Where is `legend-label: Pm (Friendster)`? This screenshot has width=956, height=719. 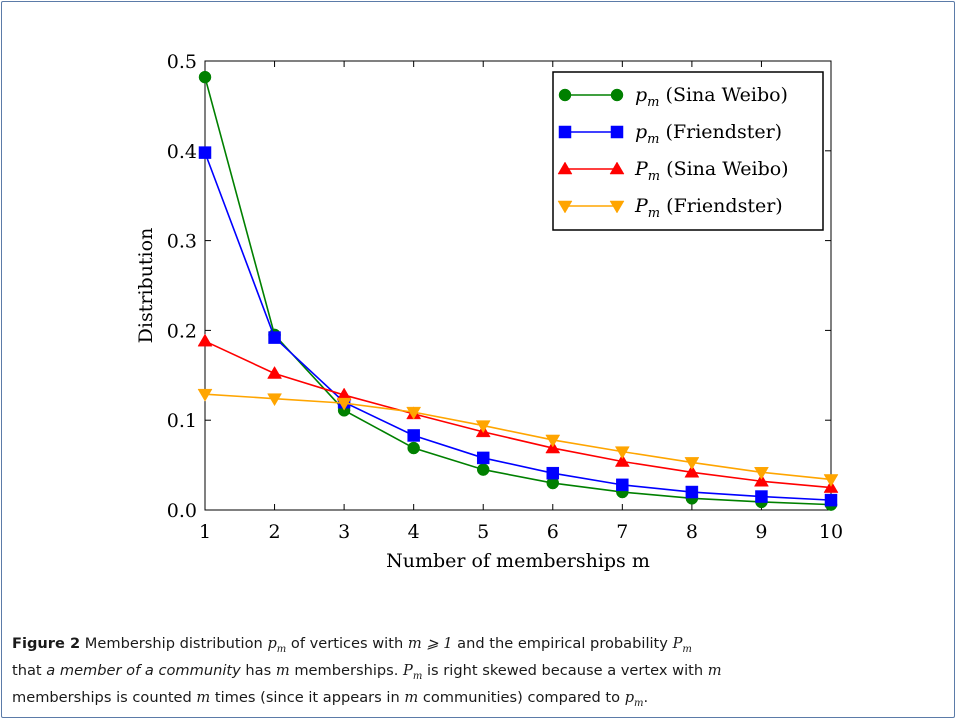 legend-label: Pm (Friendster) is located at coordinates (708, 208).